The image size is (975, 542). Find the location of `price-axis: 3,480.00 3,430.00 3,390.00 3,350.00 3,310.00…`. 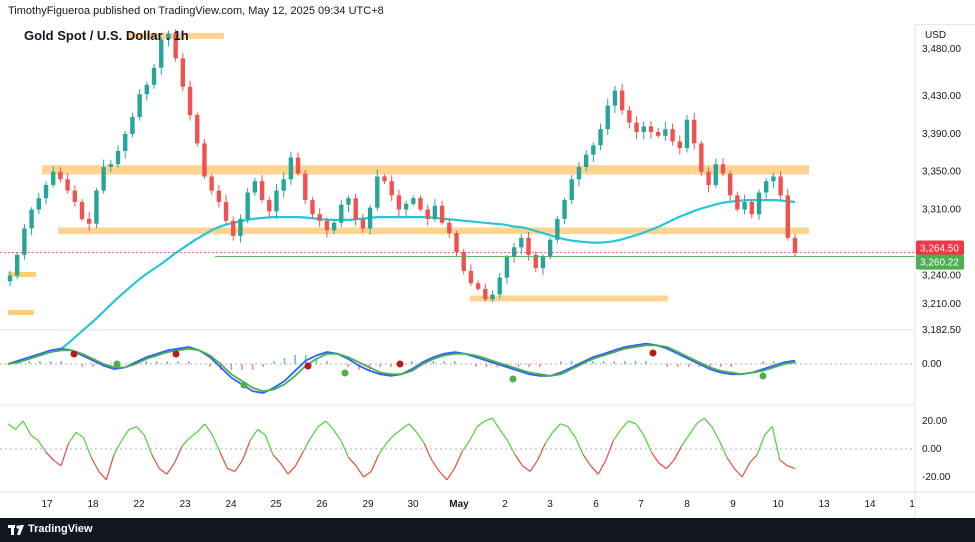

price-axis: 3,480.00 3,430.00 3,390.00 3,350.00 3,310.00… is located at coordinates (941, 190).